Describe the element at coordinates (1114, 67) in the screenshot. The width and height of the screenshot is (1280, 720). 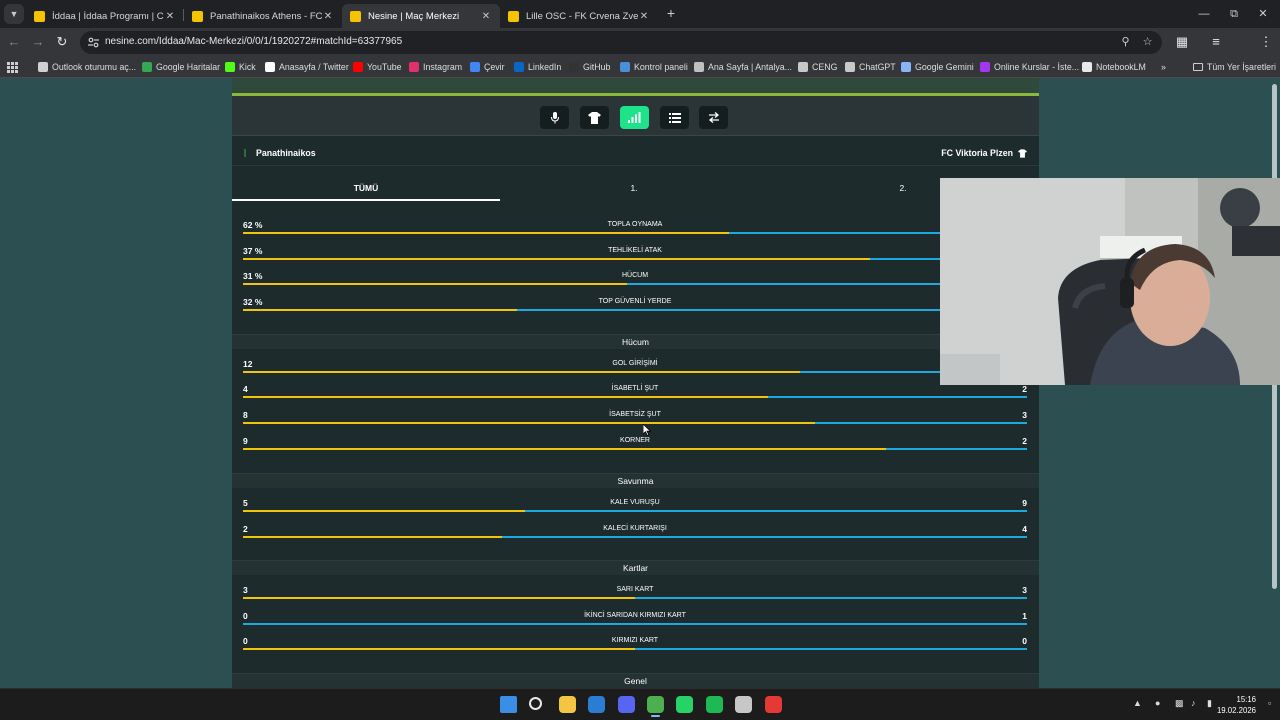
I see `bookmark-item: NotebookLM` at that location.